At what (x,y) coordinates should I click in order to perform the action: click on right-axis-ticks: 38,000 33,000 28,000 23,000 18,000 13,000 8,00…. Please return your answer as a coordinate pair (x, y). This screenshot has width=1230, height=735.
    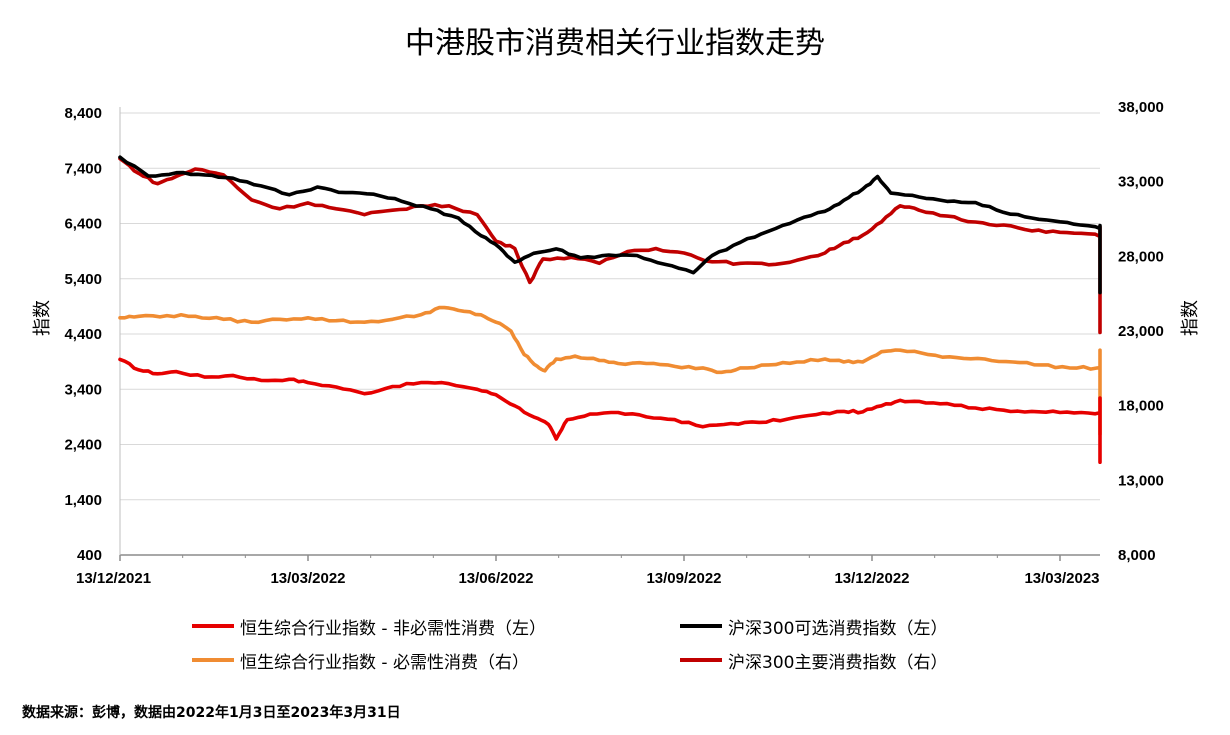
    Looking at the image, I should click on (1141, 331).